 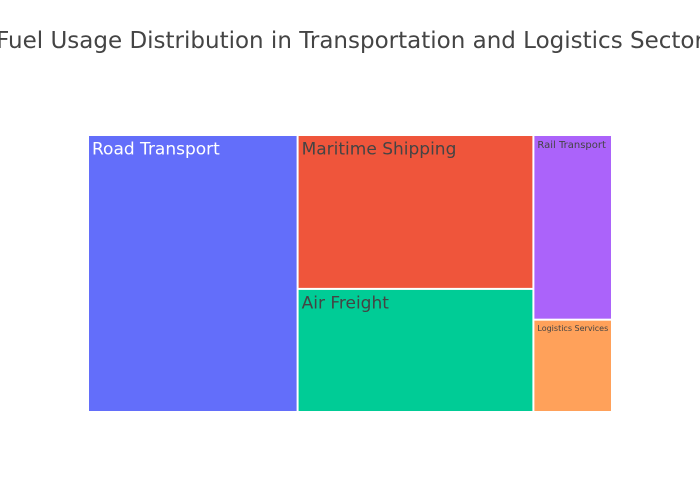 What do you see at coordinates (415, 350) in the screenshot?
I see `treemap-tile-air-freight` at bounding box center [415, 350].